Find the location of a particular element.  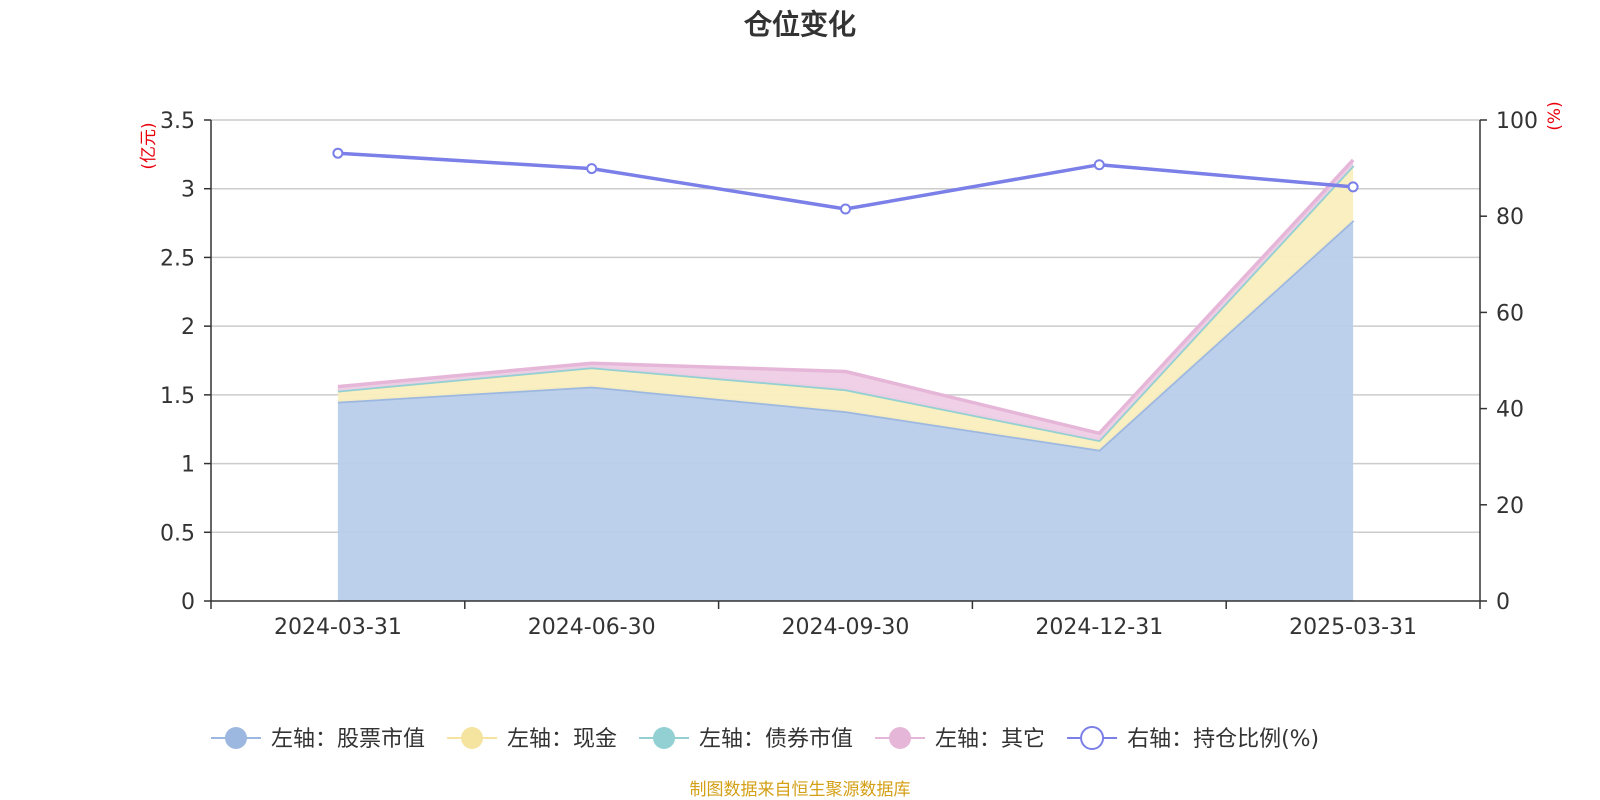

left-axis-tick-label: 2 is located at coordinates (188, 327).